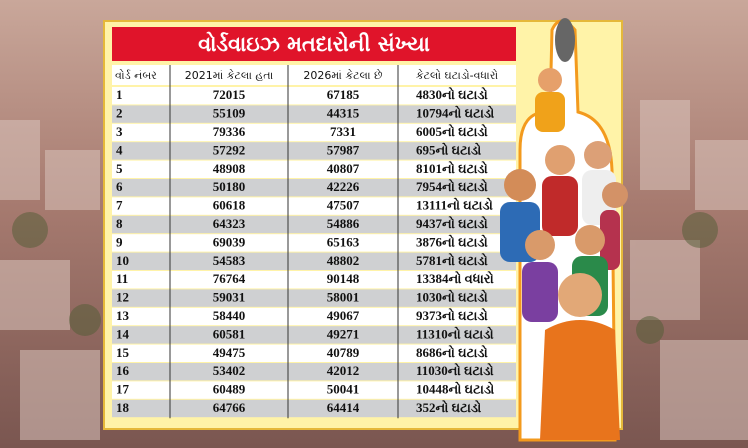  Describe the element at coordinates (343, 370) in the screenshot. I see `data-cell: 42012` at that location.